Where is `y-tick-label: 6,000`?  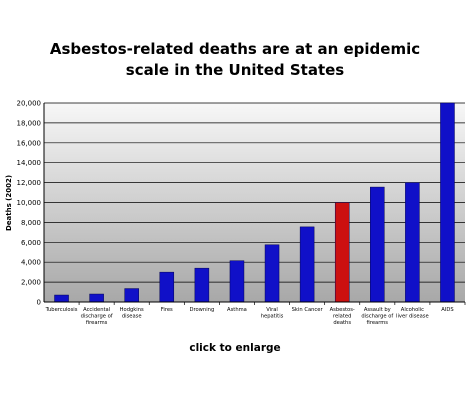 y-tick-label: 6,000 is located at coordinates (31, 243).